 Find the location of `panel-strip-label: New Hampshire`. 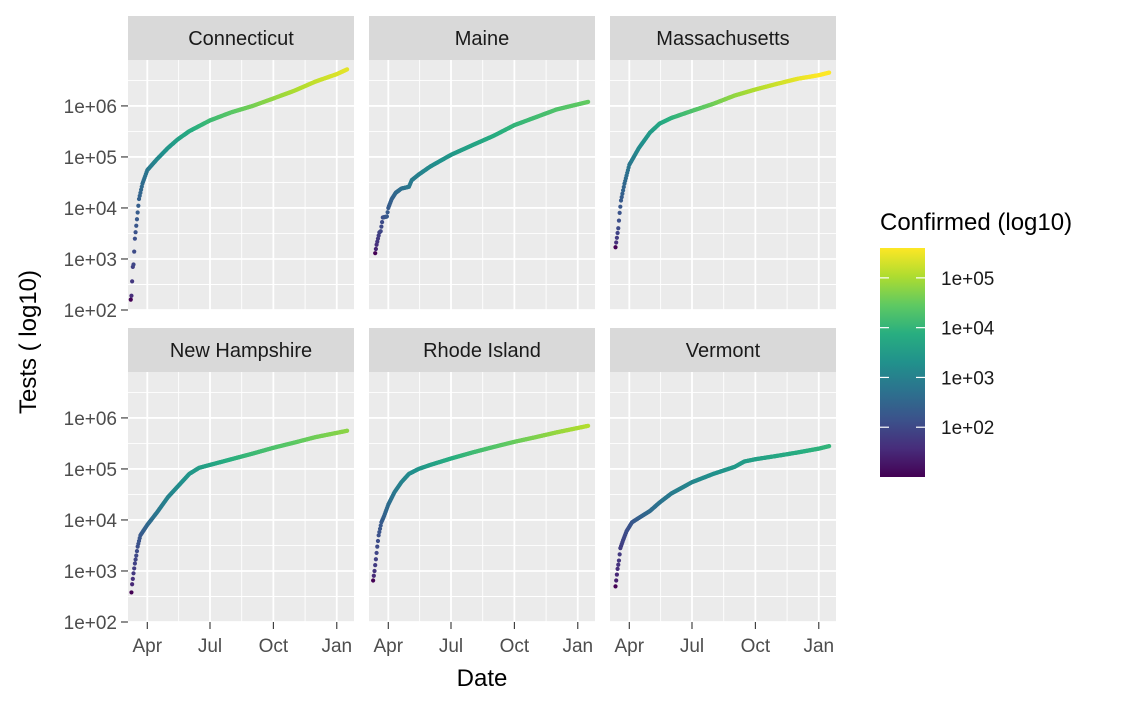

panel-strip-label: New Hampshire is located at coordinates (241, 351).